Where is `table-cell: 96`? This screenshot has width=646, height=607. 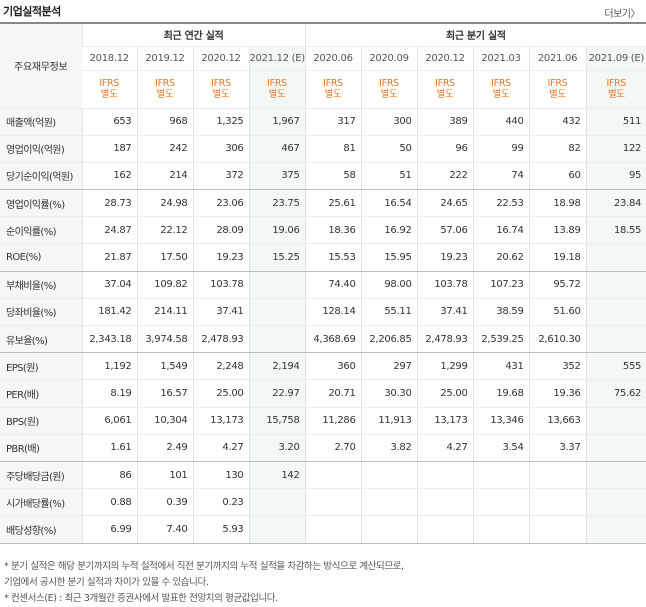 table-cell: 96 is located at coordinates (445, 149).